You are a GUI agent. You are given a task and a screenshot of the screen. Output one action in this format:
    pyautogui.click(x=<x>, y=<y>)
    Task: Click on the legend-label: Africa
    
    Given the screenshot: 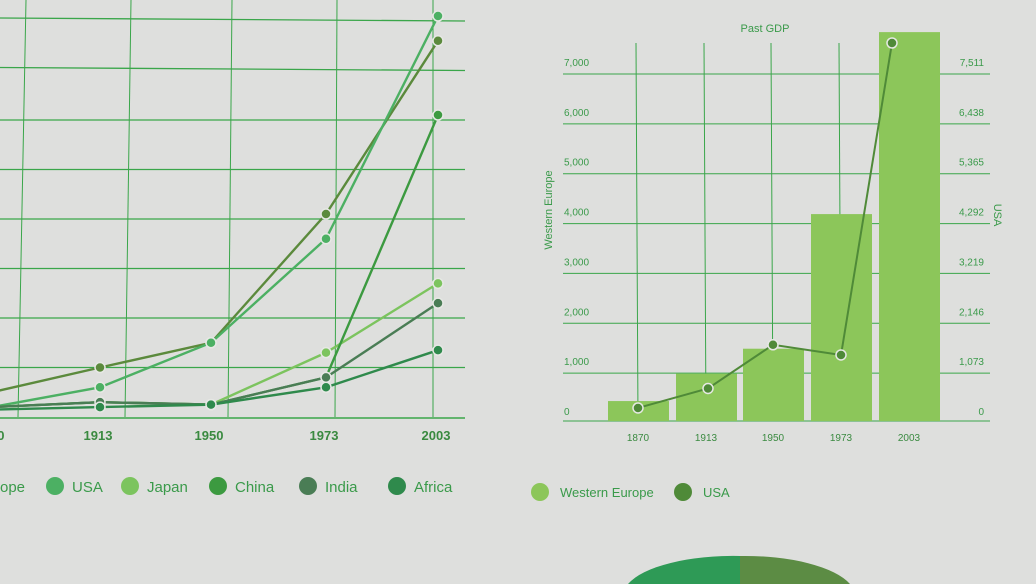 What is the action you would take?
    pyautogui.click(x=433, y=487)
    